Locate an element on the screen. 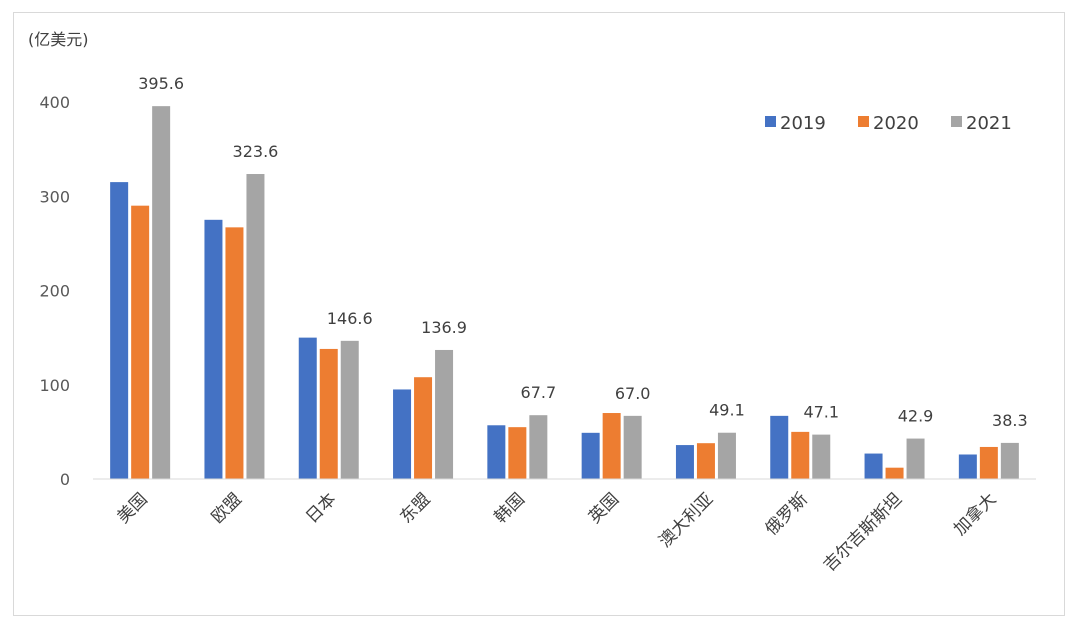  y-tick-label: 400 is located at coordinates (54, 102).